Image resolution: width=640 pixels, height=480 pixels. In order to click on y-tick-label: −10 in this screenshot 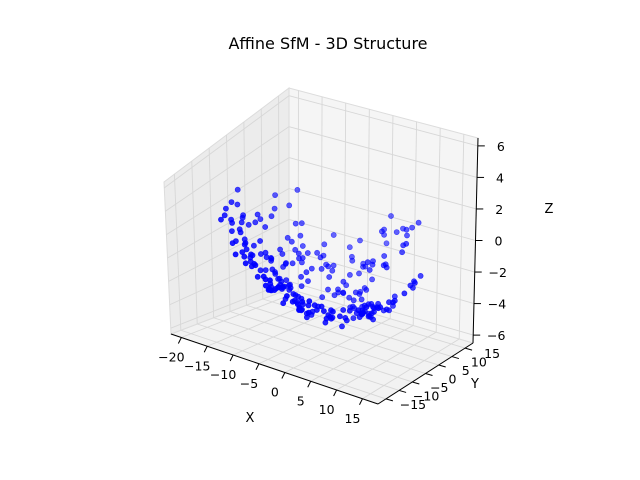, I will do `click(426, 395)`.